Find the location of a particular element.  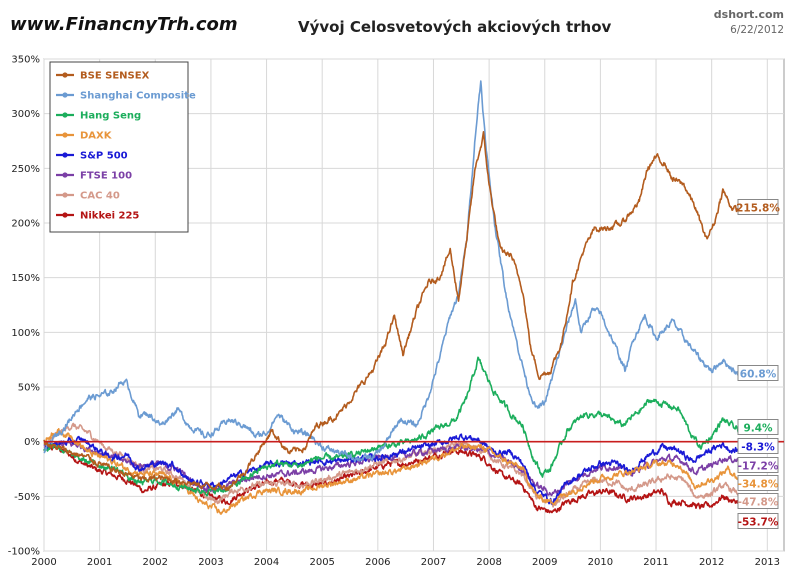

end-label: 215.8% is located at coordinates (758, 209).